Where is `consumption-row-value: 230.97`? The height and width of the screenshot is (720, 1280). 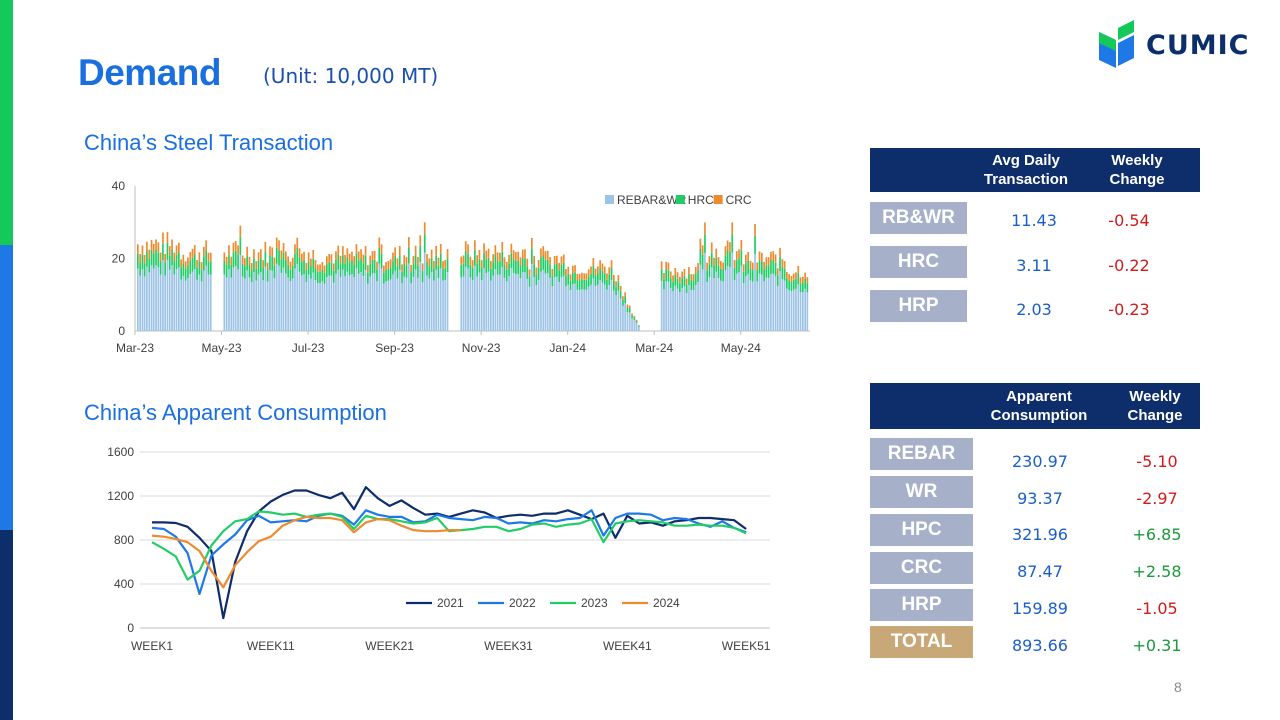 consumption-row-value: 230.97 is located at coordinates (1040, 461).